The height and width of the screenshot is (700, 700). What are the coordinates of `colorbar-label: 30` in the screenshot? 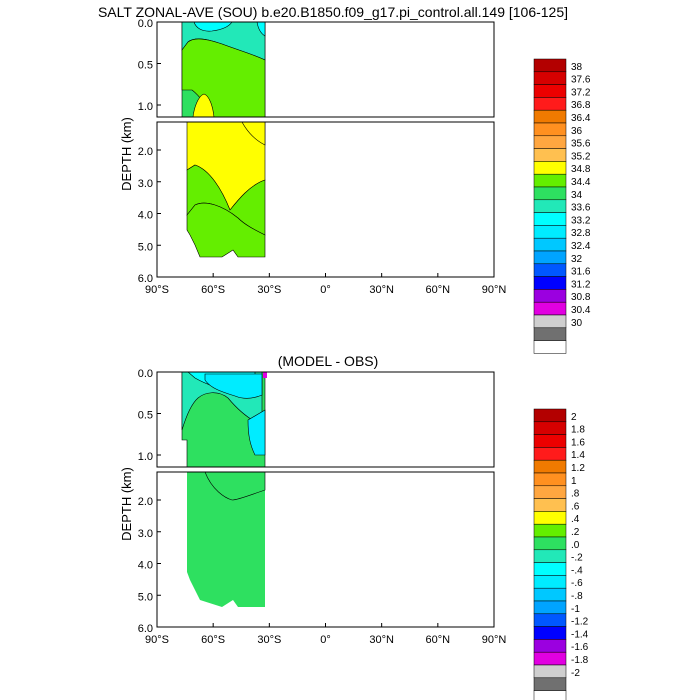 It's located at (577, 323).